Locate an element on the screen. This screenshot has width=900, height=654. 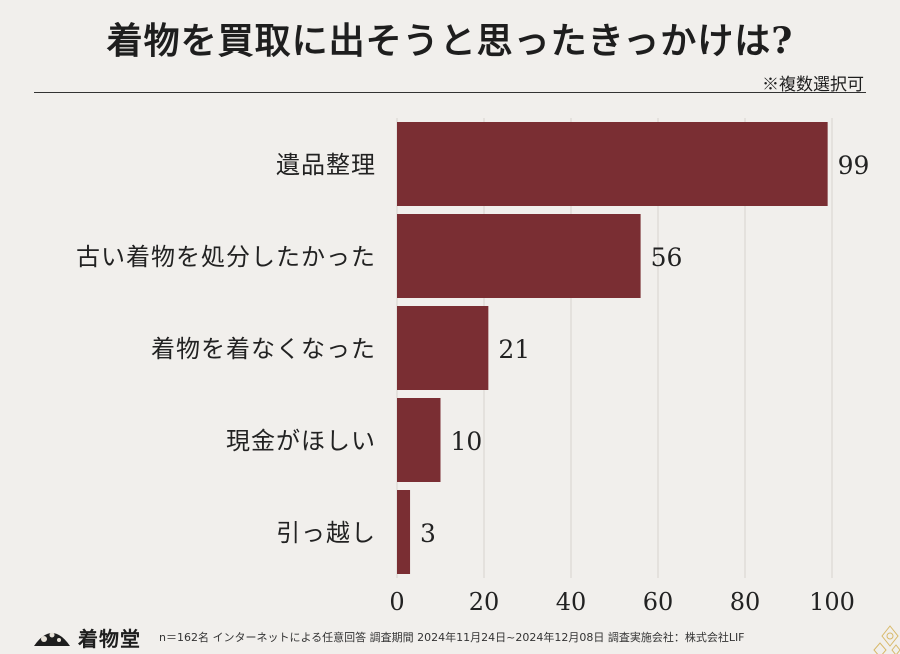
x-tick-label-20: 20 is located at coordinates (484, 602).